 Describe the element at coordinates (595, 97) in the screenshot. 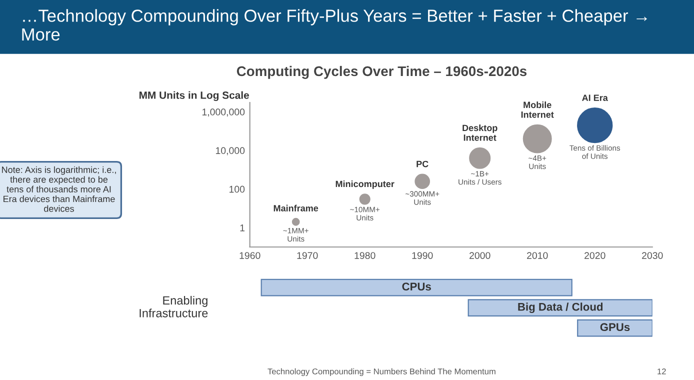

I see `annotation: AI Era` at that location.